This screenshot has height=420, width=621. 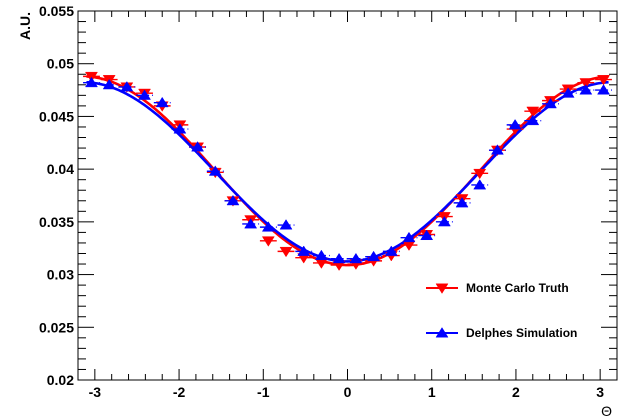 What do you see at coordinates (56, 11) in the screenshot?
I see `y-tick-label: 0.055` at bounding box center [56, 11].